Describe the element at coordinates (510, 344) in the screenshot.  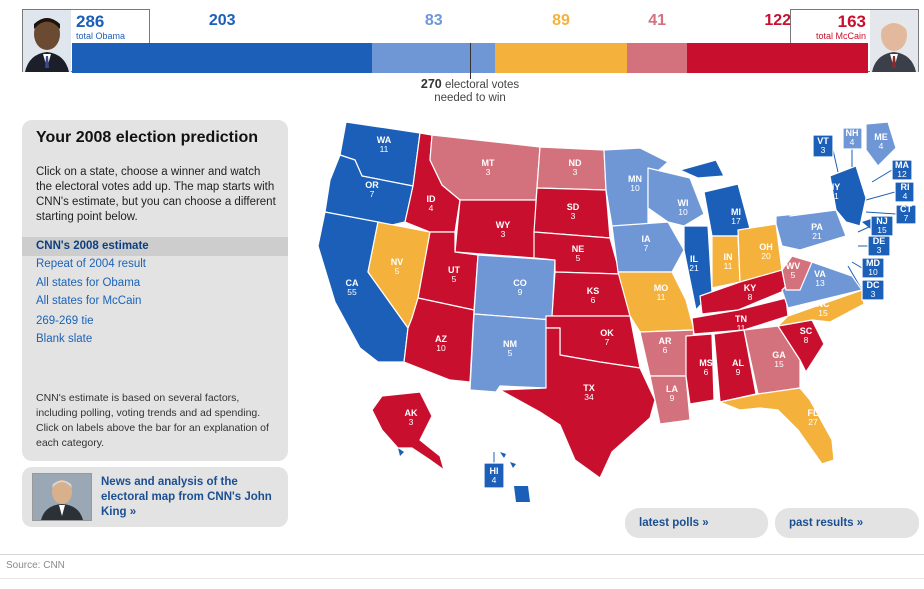
I see `state-label-nm: NM` at that location.